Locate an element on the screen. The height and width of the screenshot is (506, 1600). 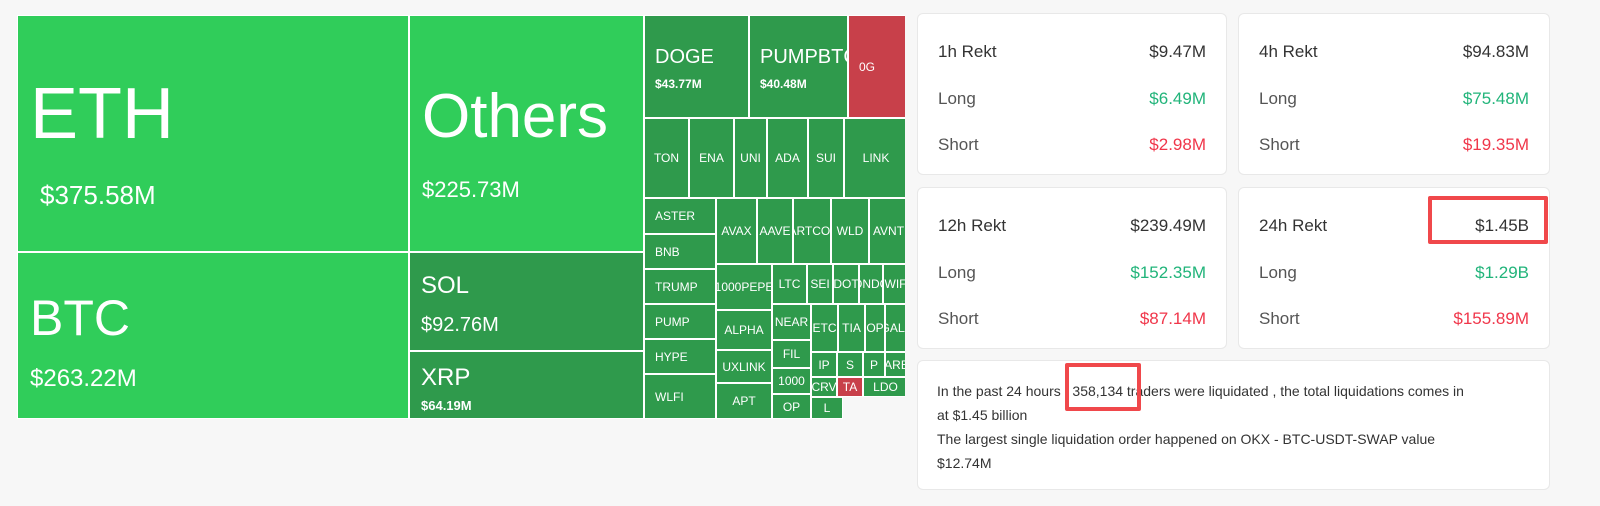
treemap-tile-ip: IP is located at coordinates (824, 364).